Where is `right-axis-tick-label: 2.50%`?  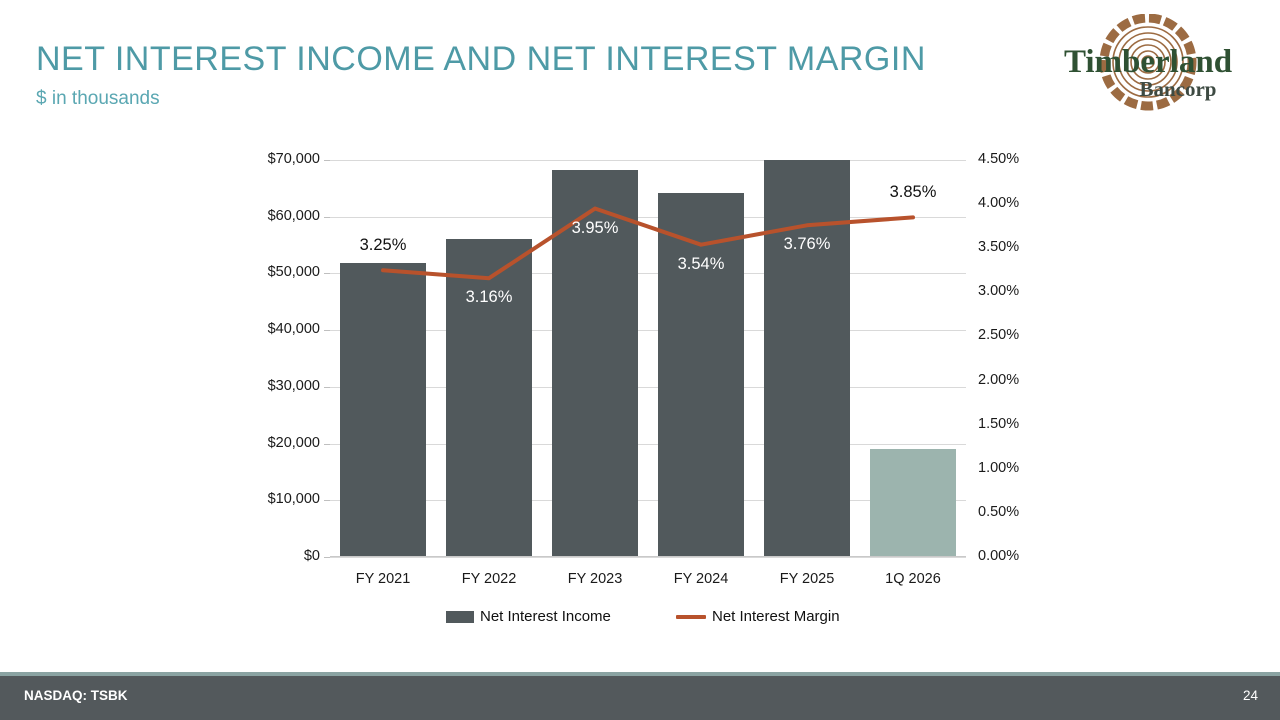
right-axis-tick-label: 2.50% is located at coordinates (999, 335).